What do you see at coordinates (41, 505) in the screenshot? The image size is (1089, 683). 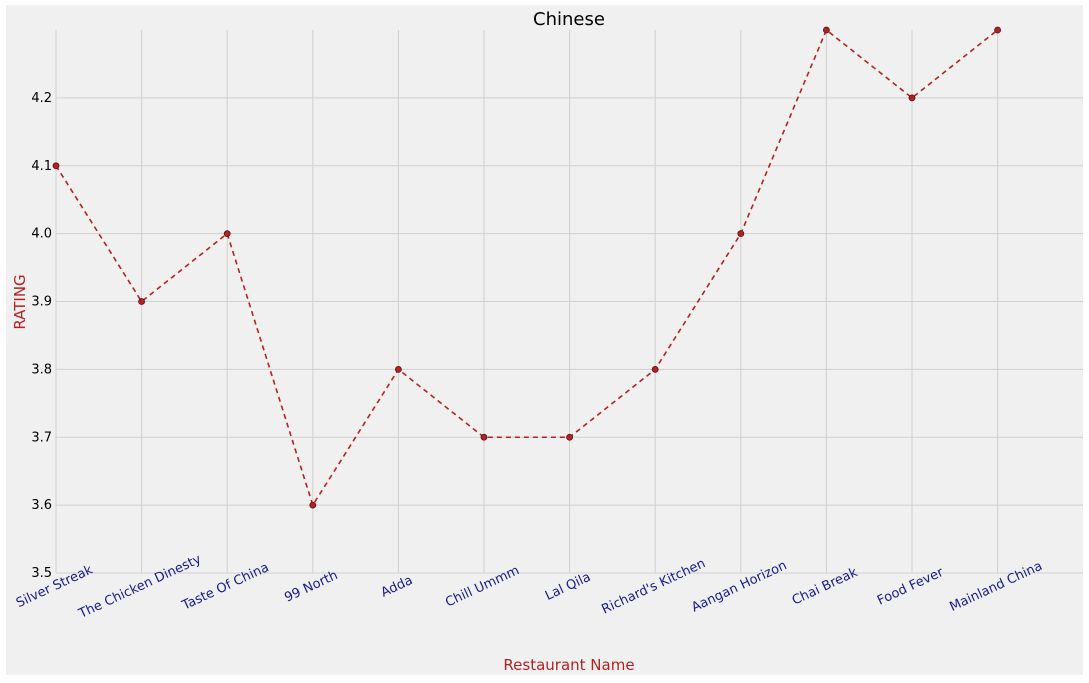 I see `y-tick-label: 3.6` at bounding box center [41, 505].